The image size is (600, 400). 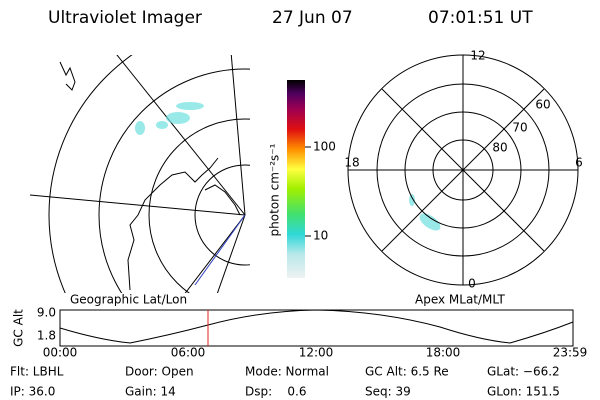 I want to click on panel-label: Geographic Lat/Lon, so click(x=128, y=300).